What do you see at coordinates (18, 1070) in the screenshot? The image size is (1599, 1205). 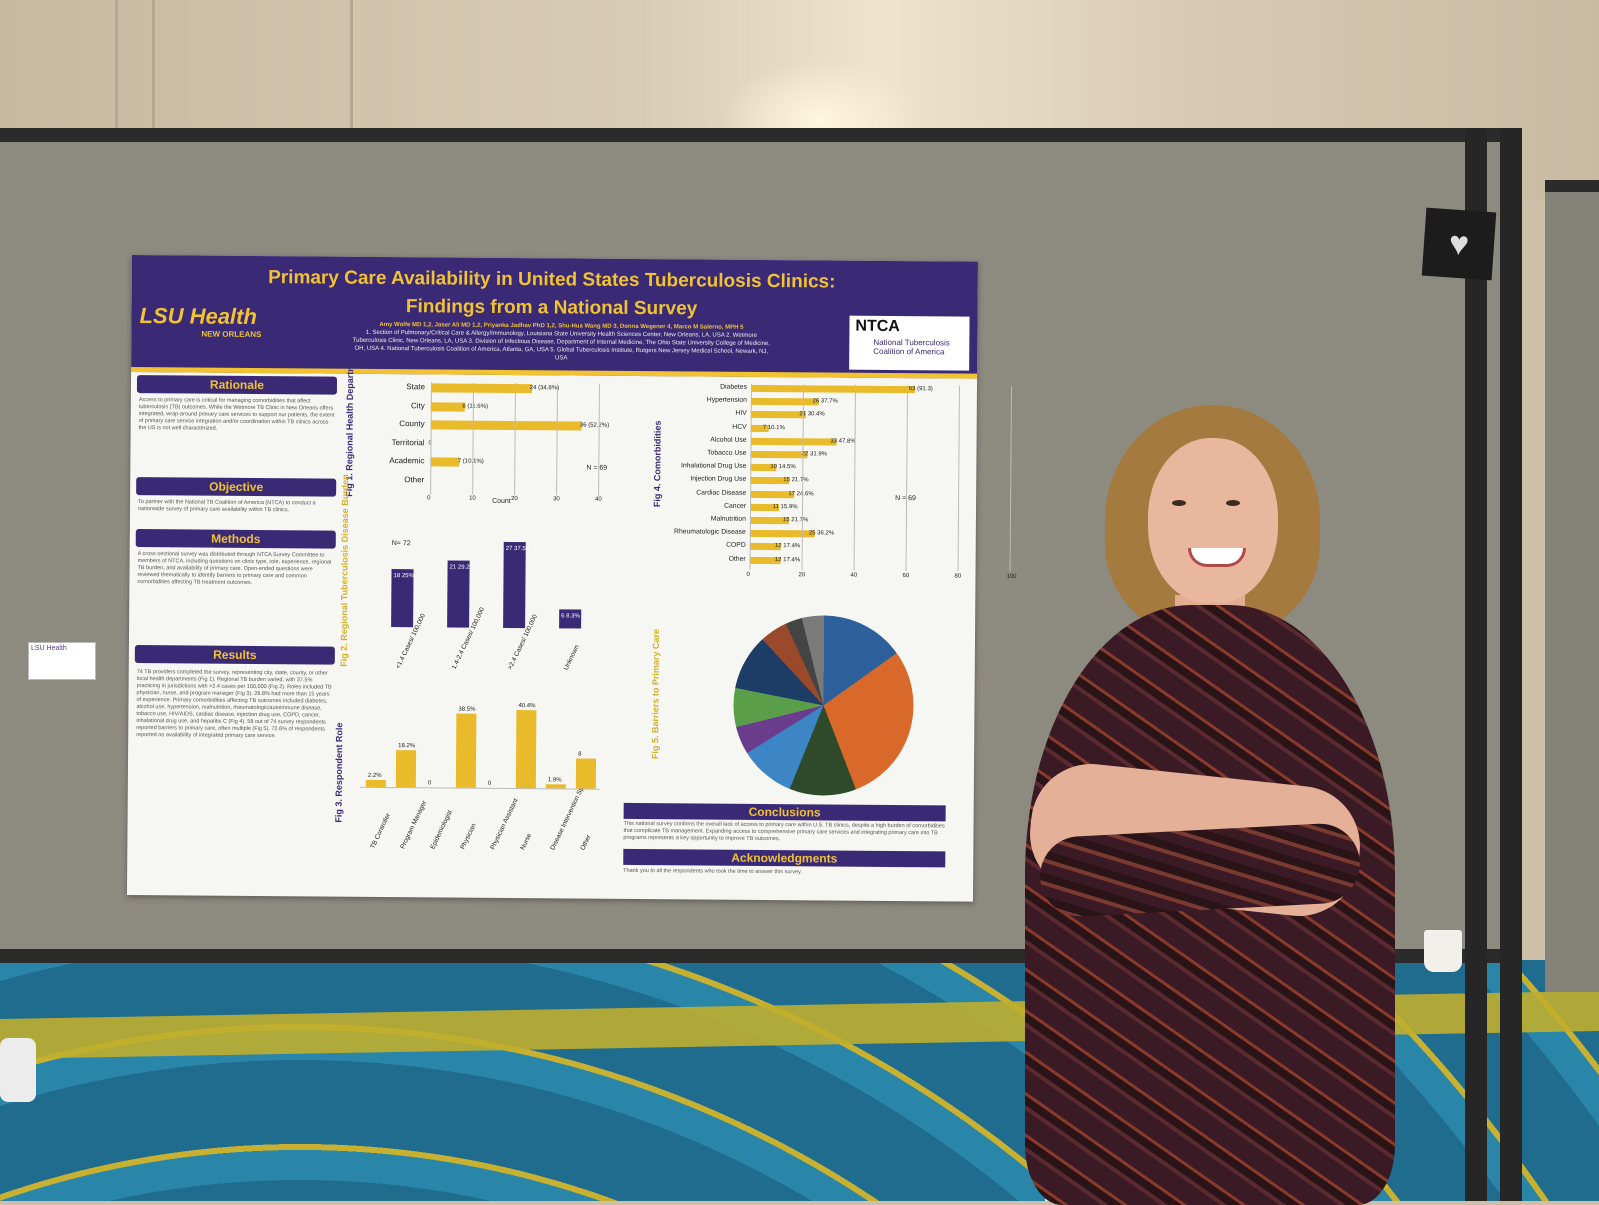 I see `shoe` at bounding box center [18, 1070].